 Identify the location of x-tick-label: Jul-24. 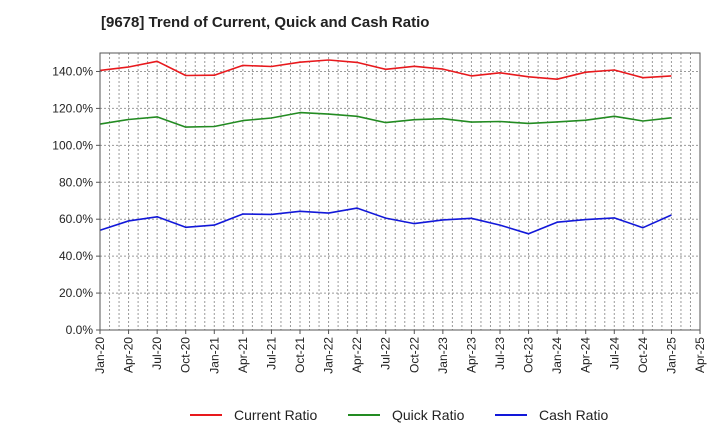
(614, 353).